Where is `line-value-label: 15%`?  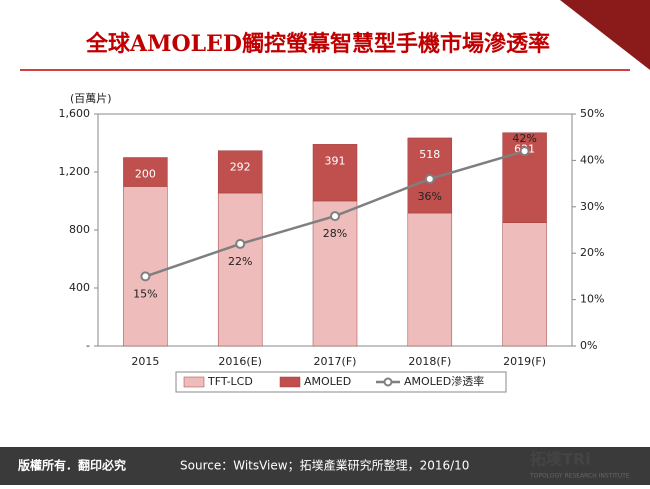
line-value-label: 15% is located at coordinates (145, 293).